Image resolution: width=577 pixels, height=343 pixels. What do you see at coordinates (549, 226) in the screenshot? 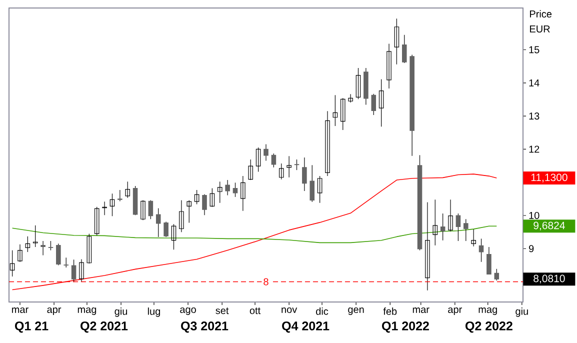
I see `text: 9,6824` at bounding box center [549, 226].